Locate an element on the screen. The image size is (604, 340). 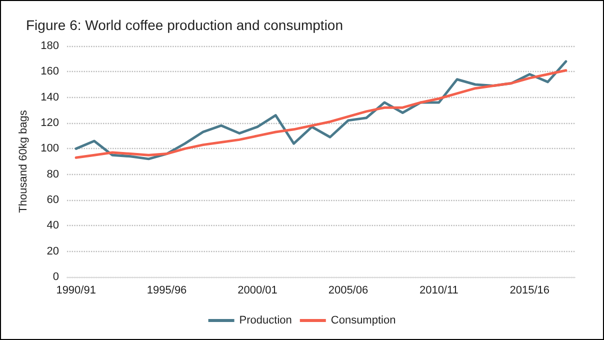
x-tick-label: 2005/06 is located at coordinates (348, 290).